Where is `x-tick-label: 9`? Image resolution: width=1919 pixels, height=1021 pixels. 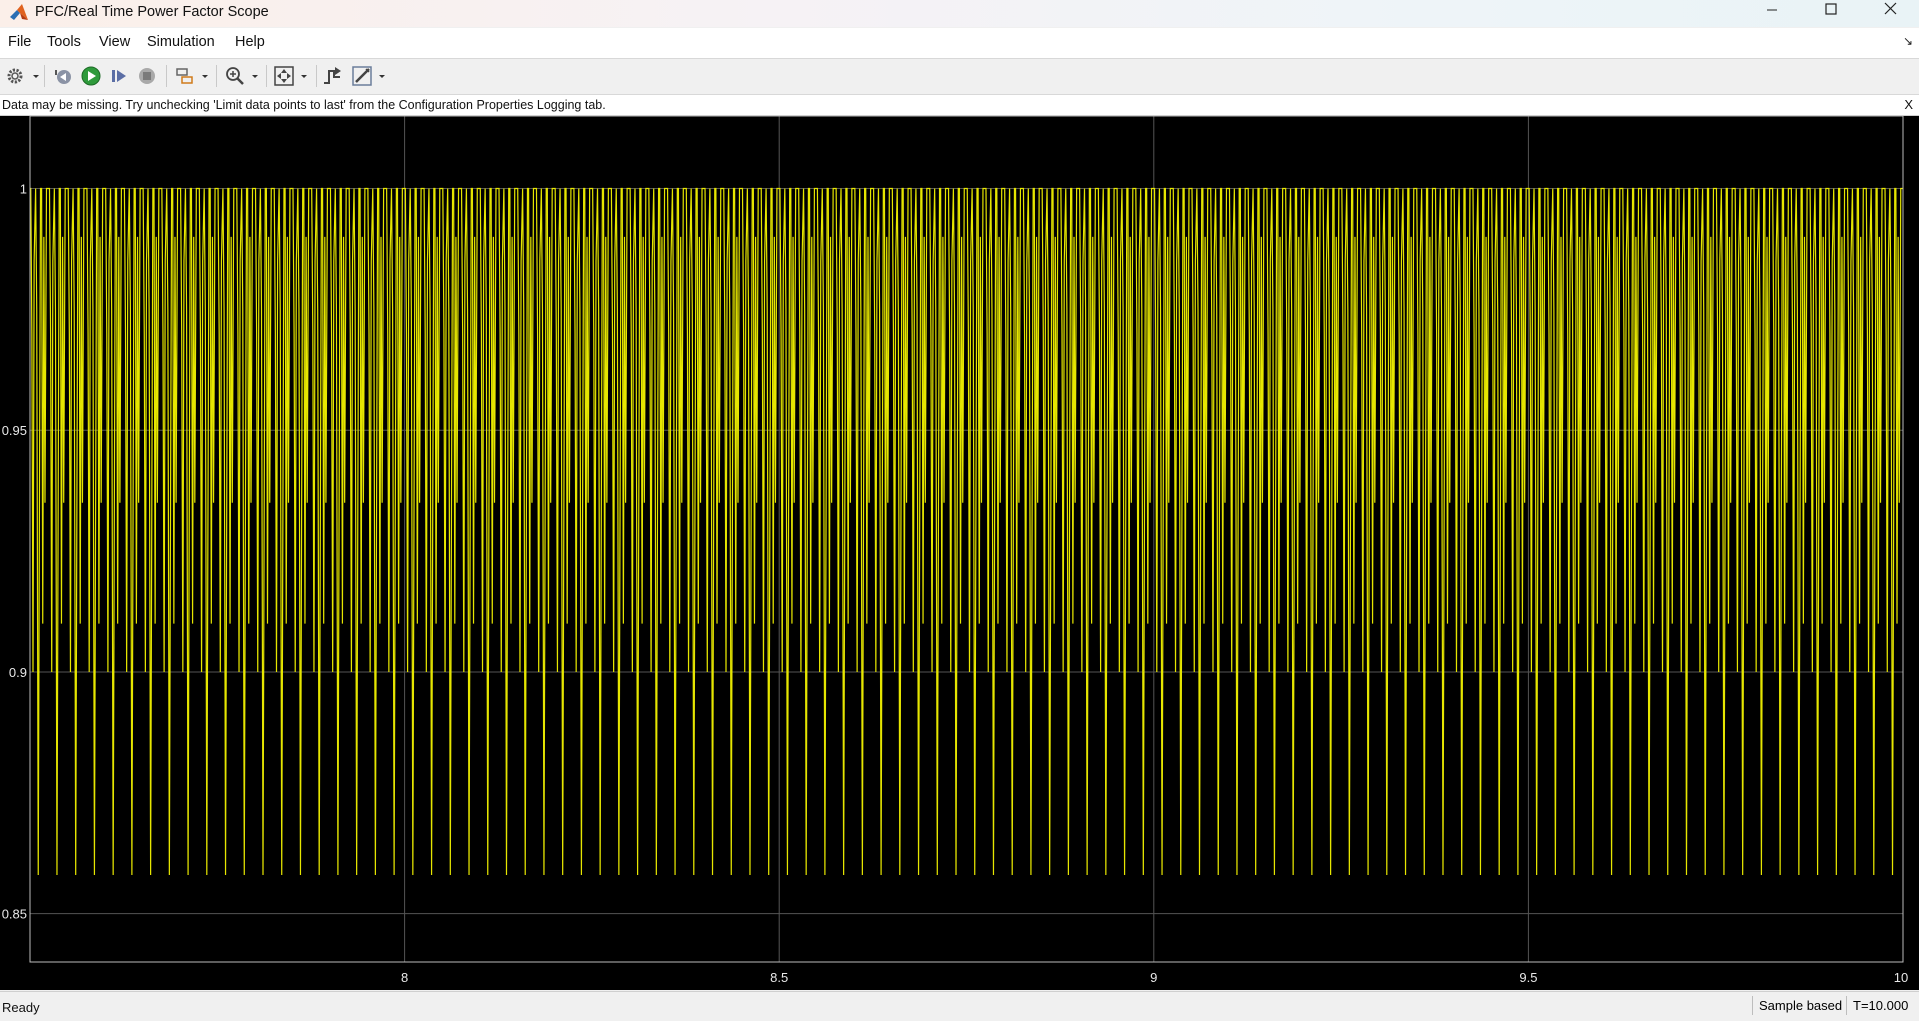 x-tick-label: 9 is located at coordinates (1153, 977).